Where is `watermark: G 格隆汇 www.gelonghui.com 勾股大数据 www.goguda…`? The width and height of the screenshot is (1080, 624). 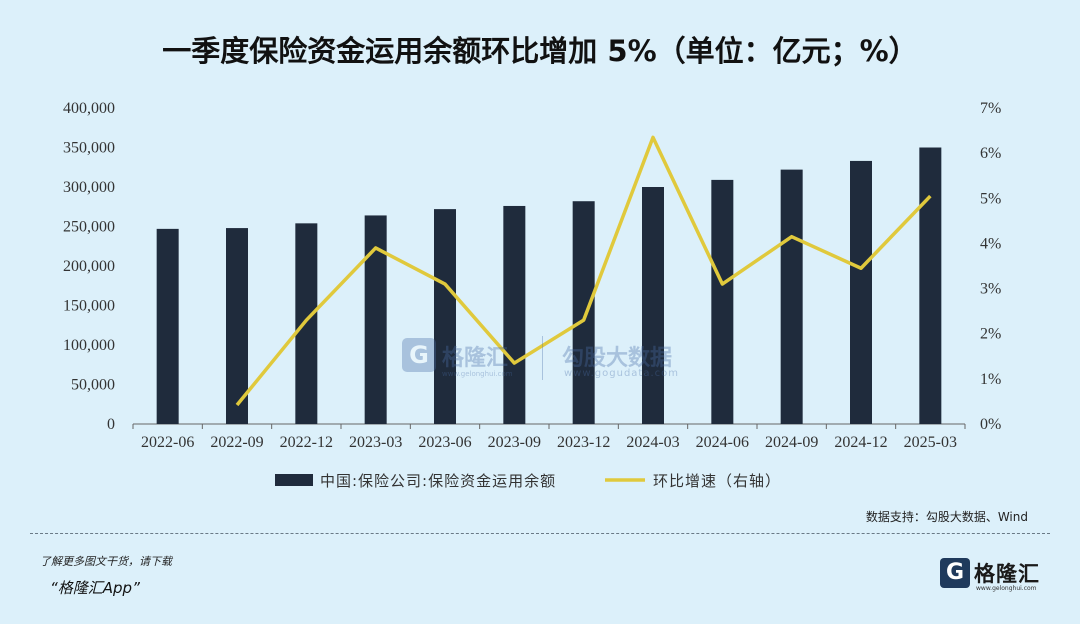 watermark: G 格隆汇 www.gelonghui.com 勾股大数据 www.goguda… is located at coordinates (552, 361).